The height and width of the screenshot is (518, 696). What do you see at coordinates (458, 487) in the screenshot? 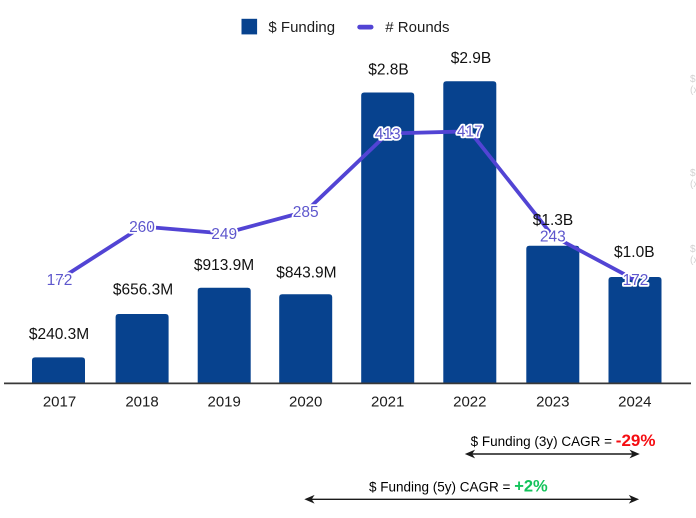
I see `svg-text: $ Funding (5y) CAGR = +2%` at bounding box center [458, 487].